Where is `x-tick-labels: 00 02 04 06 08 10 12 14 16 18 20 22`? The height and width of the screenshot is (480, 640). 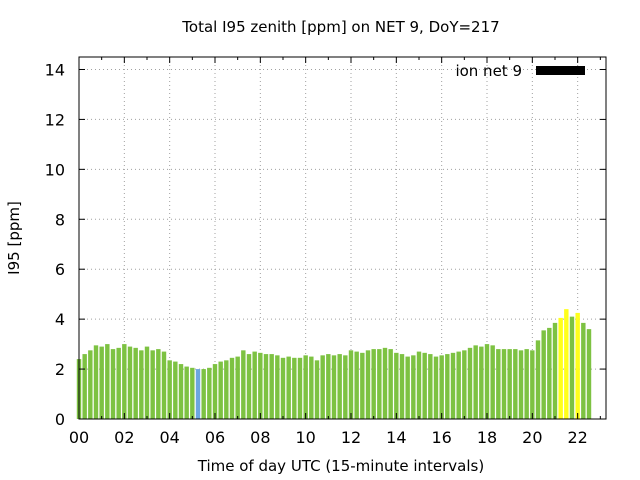 x-tick-labels: 00 02 04 06 08 10 12 14 16 18 20 22 is located at coordinates (328, 437).